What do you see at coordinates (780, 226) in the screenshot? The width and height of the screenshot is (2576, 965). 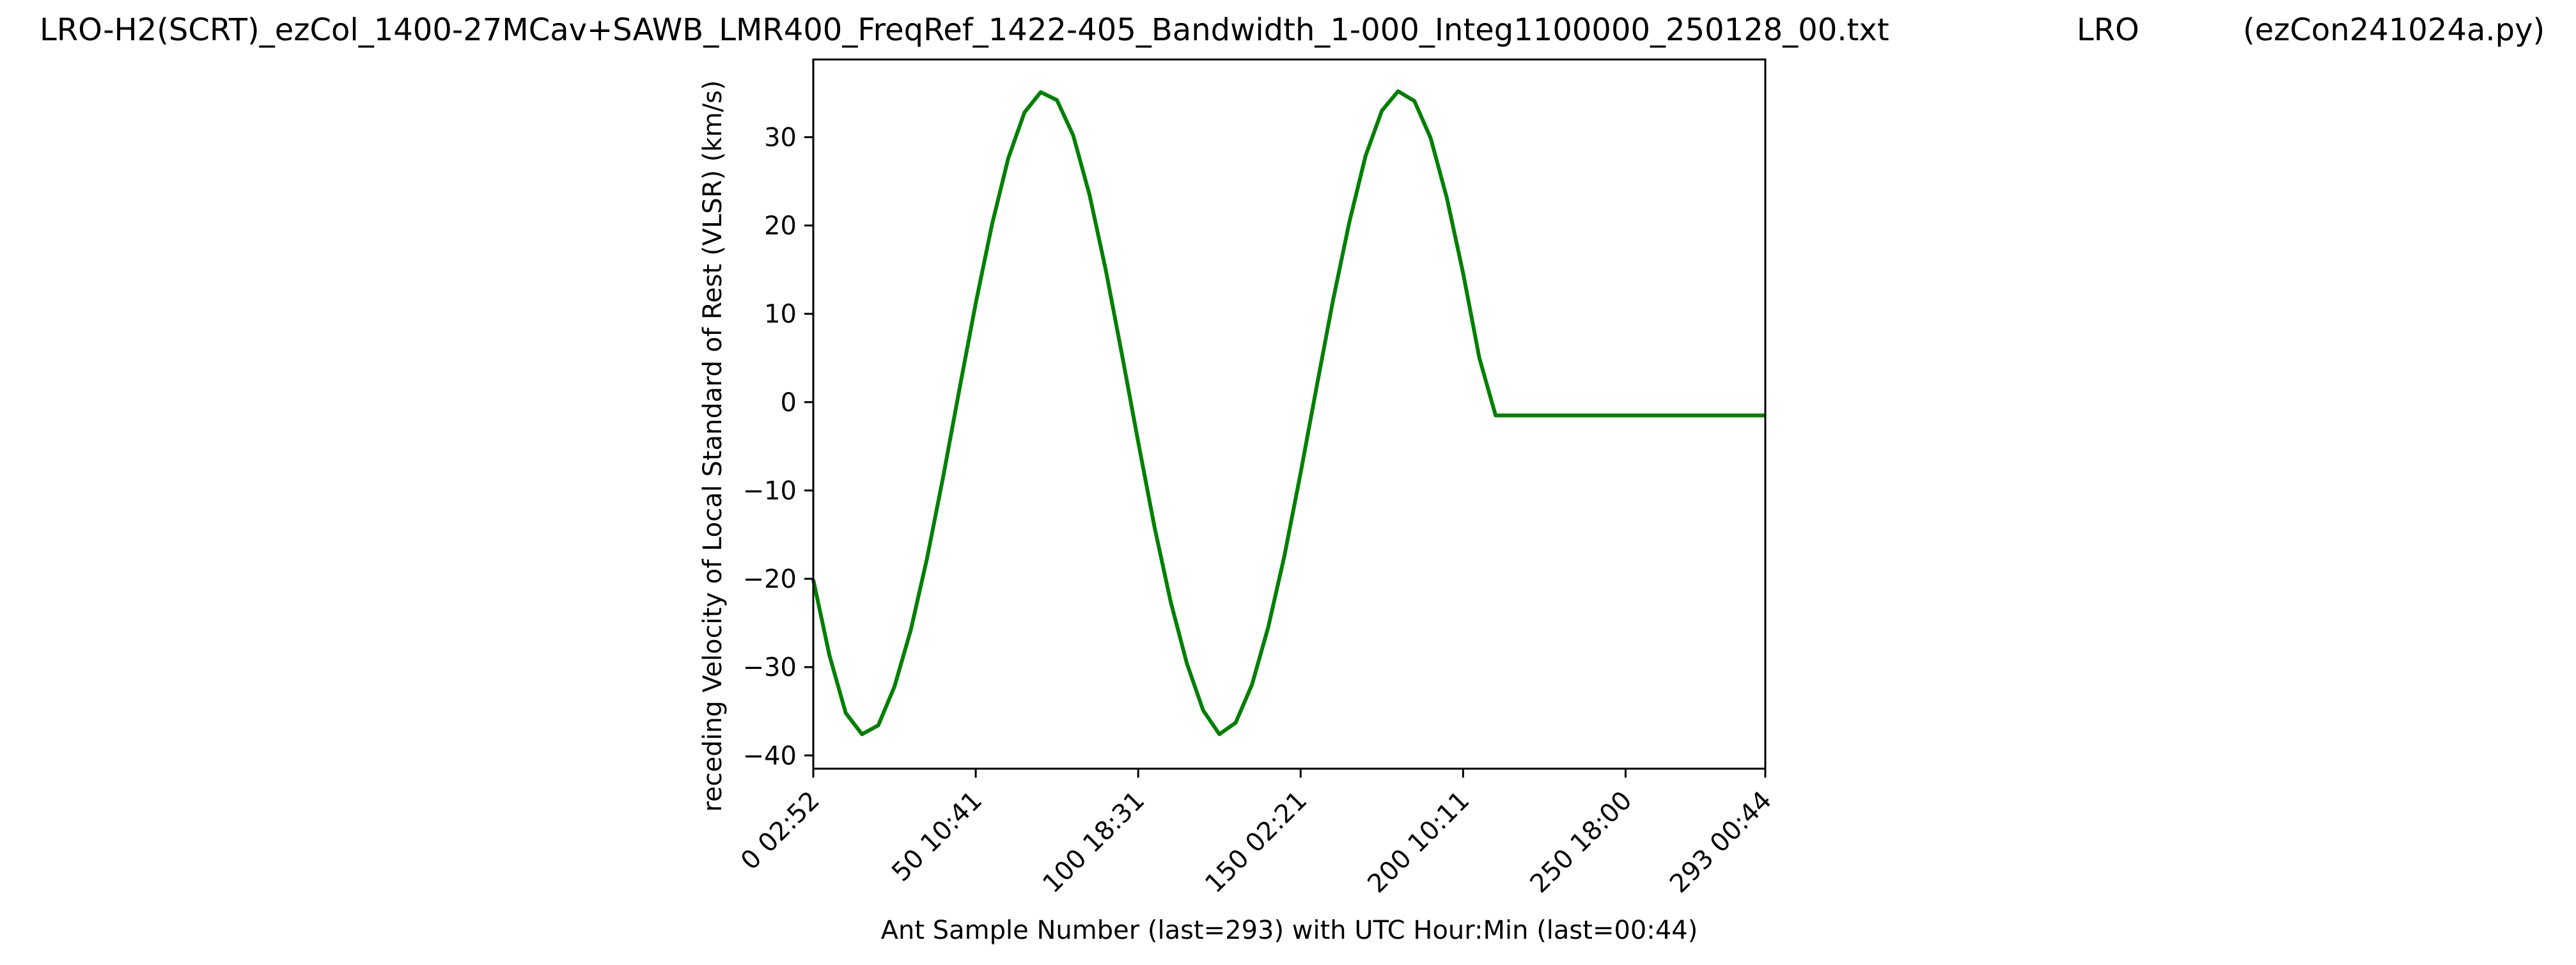 I see `y-tick-label: 20` at bounding box center [780, 226].